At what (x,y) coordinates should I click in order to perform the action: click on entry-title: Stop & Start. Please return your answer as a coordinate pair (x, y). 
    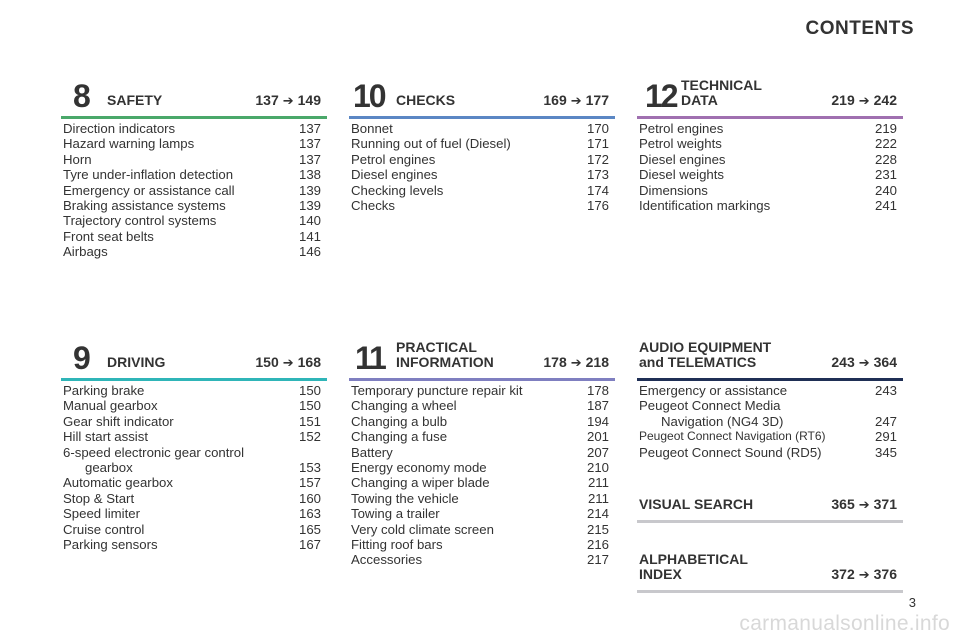
    Looking at the image, I should click on (99, 498).